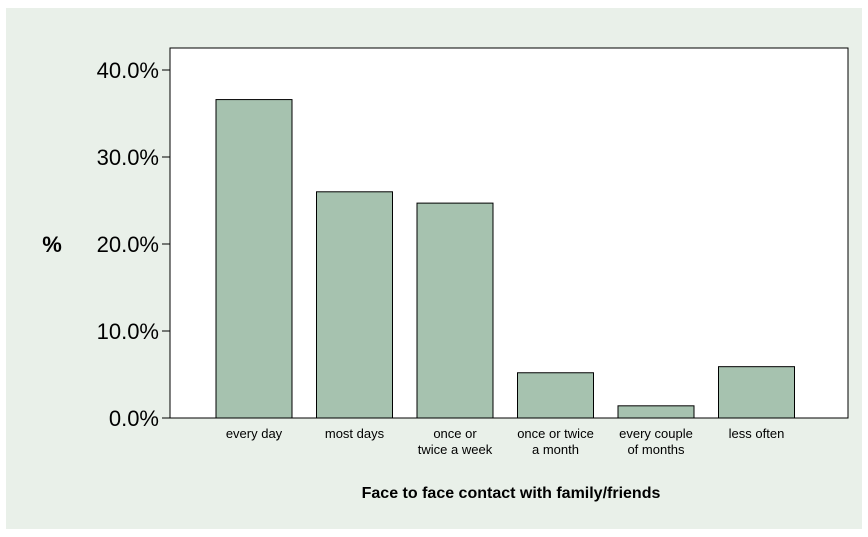 This screenshot has width=868, height=537. I want to click on x-axis-title: Face to face contact with family/friends, so click(511, 493).